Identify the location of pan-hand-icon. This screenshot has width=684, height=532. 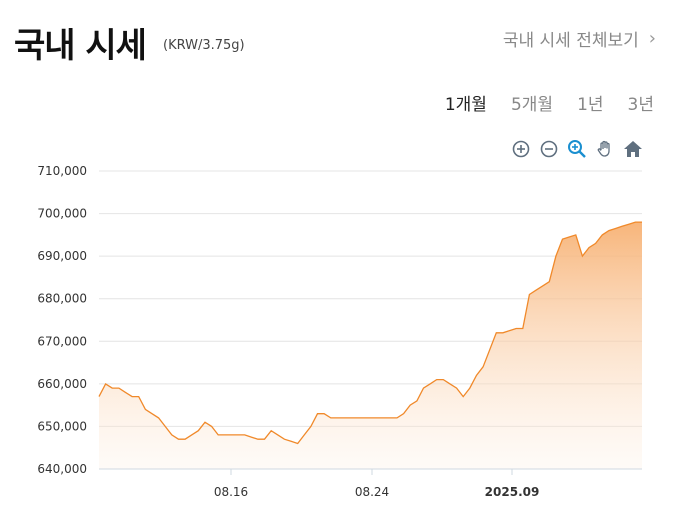
(605, 149).